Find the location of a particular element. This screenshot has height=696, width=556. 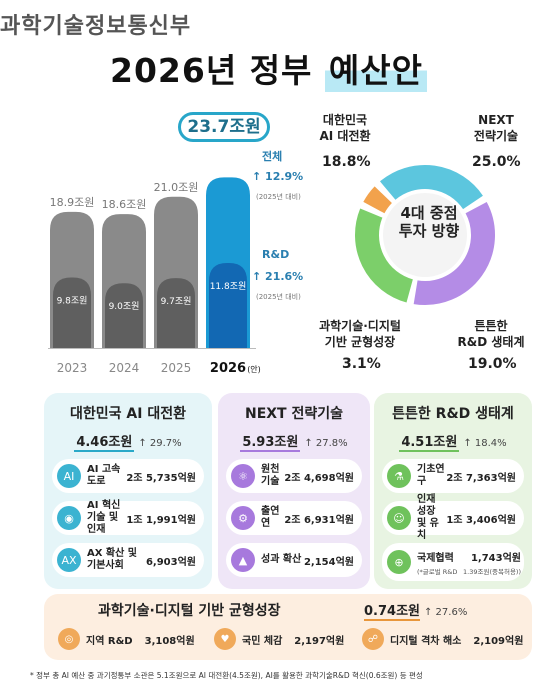

donut-label-ai-line2: AI 대전환 is located at coordinates (345, 136).